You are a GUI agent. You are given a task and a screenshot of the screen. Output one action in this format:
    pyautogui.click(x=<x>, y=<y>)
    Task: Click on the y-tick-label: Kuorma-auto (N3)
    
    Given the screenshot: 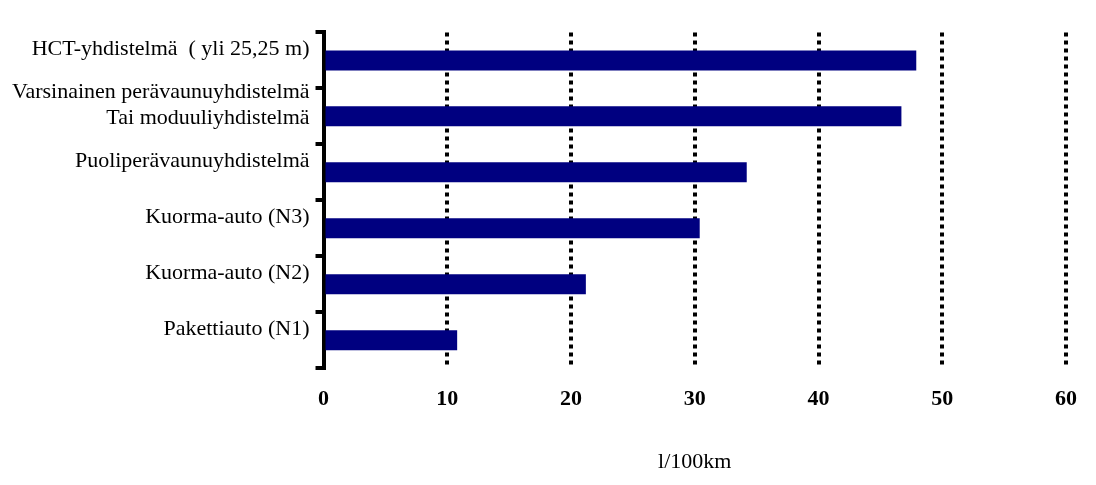 What is the action you would take?
    pyautogui.click(x=227, y=216)
    